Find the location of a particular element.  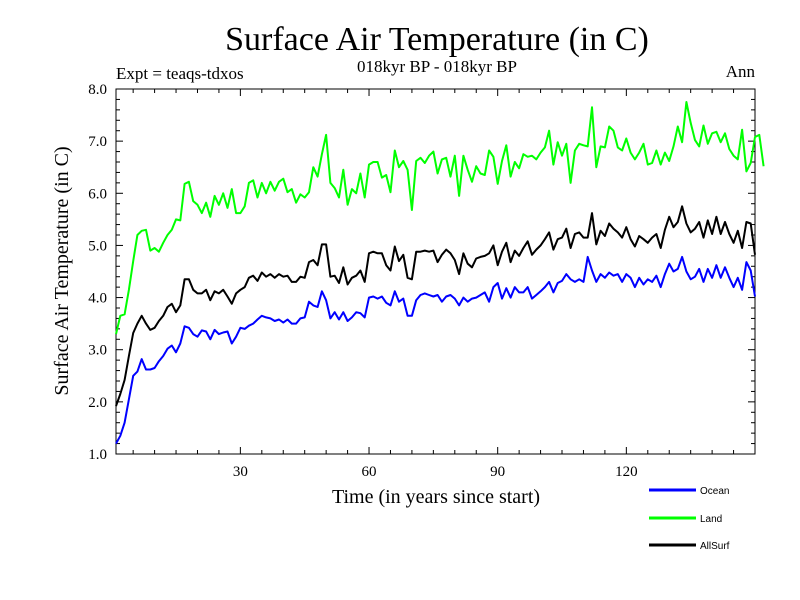

legend: Ocean Land AllSurf is located at coordinates (689, 519).